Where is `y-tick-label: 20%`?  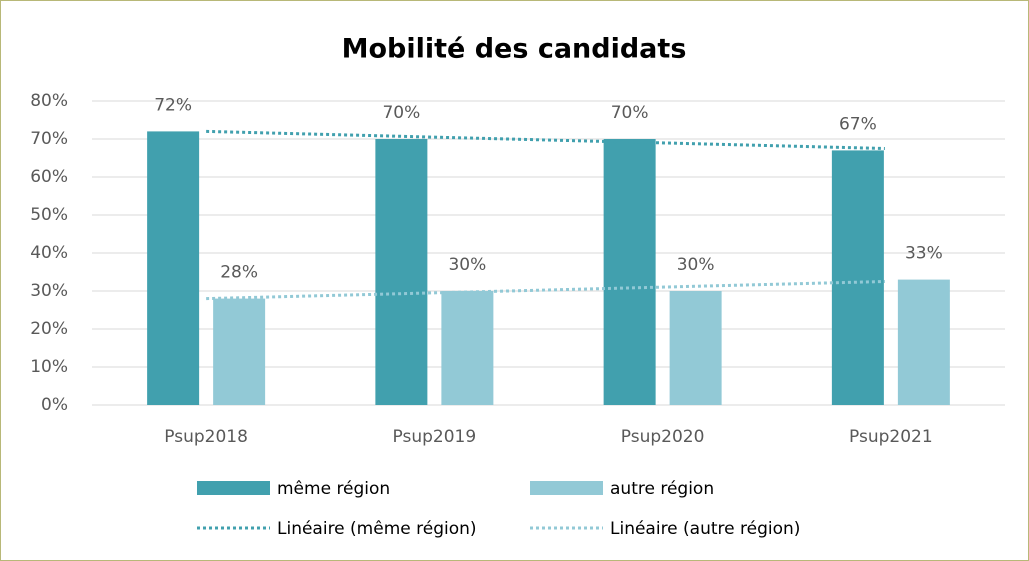
y-tick-label: 20% is located at coordinates (49, 329).